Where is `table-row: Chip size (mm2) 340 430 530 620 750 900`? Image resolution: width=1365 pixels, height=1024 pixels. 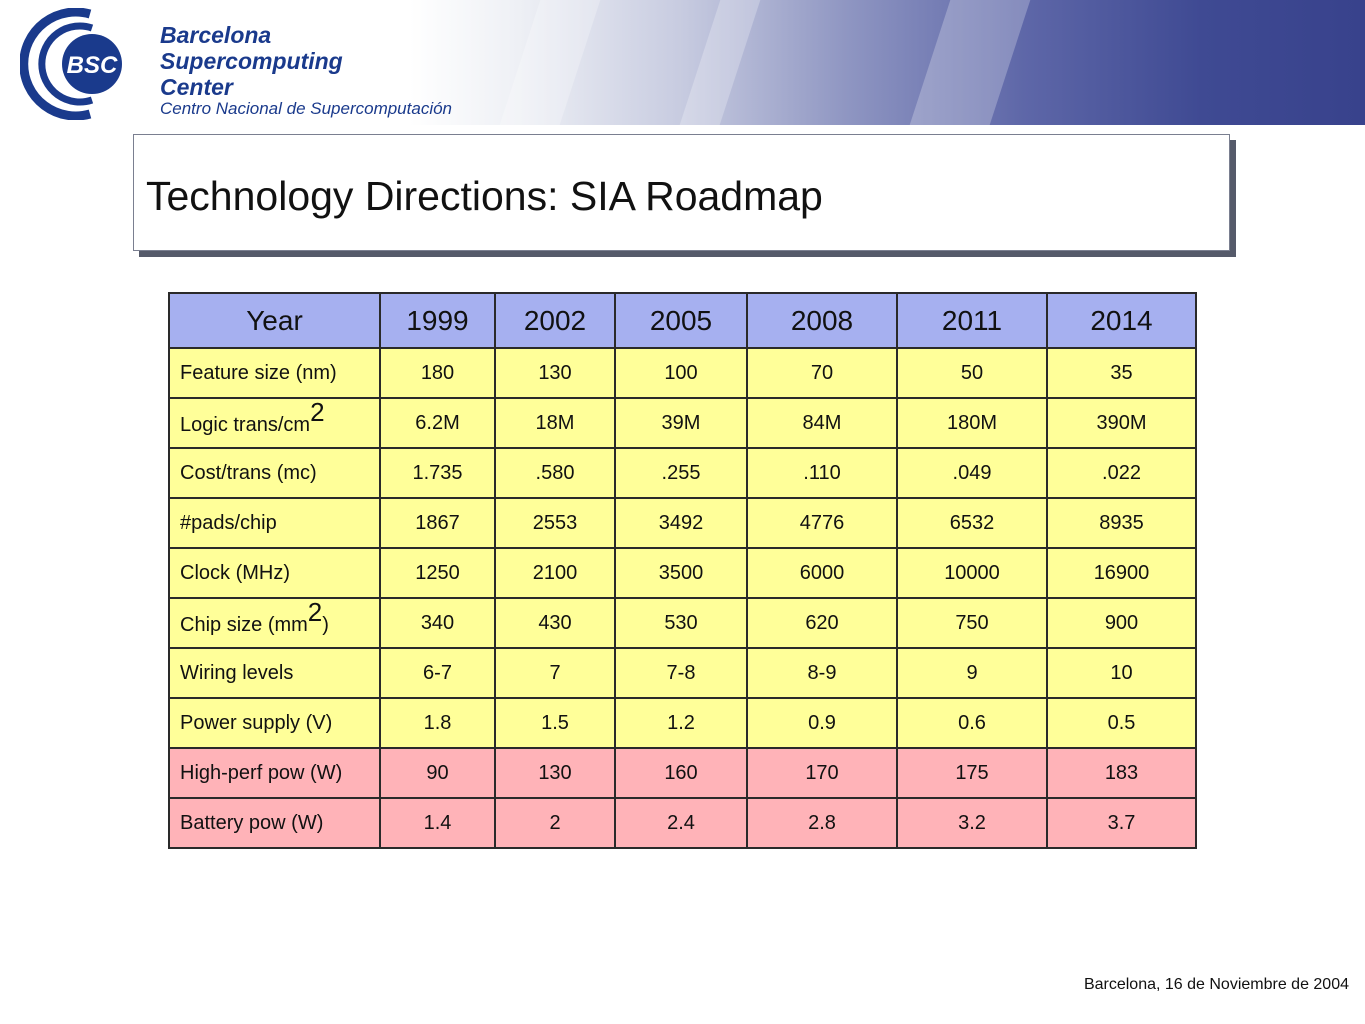 table-row: Chip size (mm2) 340 430 530 620 750 900 is located at coordinates (682, 622).